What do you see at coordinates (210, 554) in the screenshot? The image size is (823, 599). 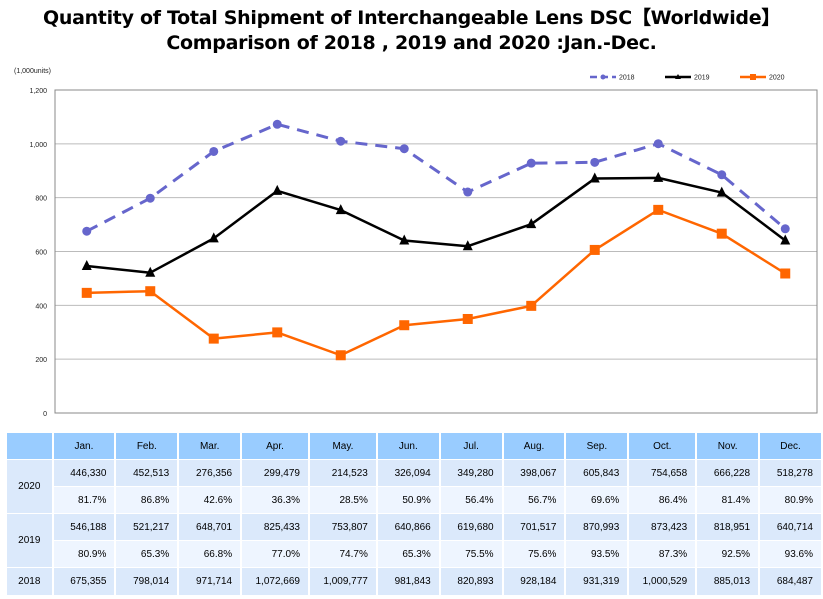 I see `percent-cell: 66.8%` at bounding box center [210, 554].